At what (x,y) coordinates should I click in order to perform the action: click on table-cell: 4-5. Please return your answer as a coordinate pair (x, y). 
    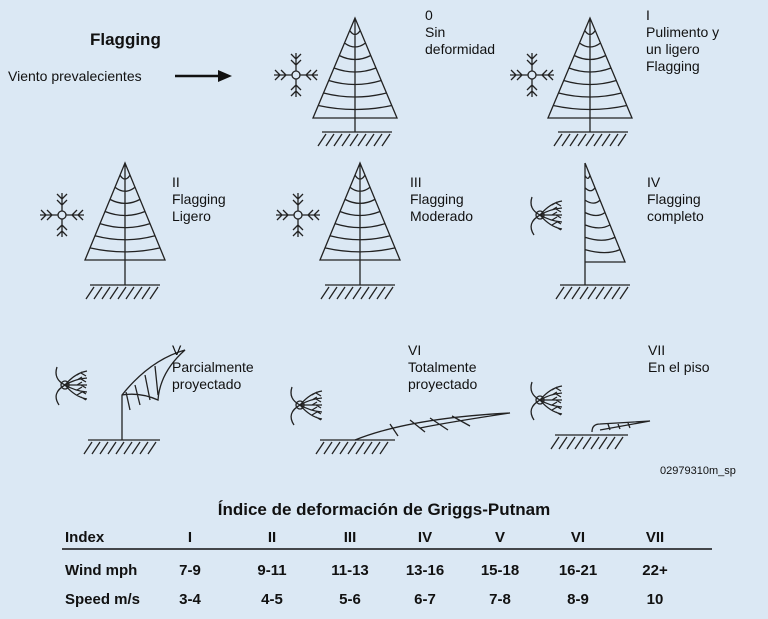
    Looking at the image, I should click on (272, 599).